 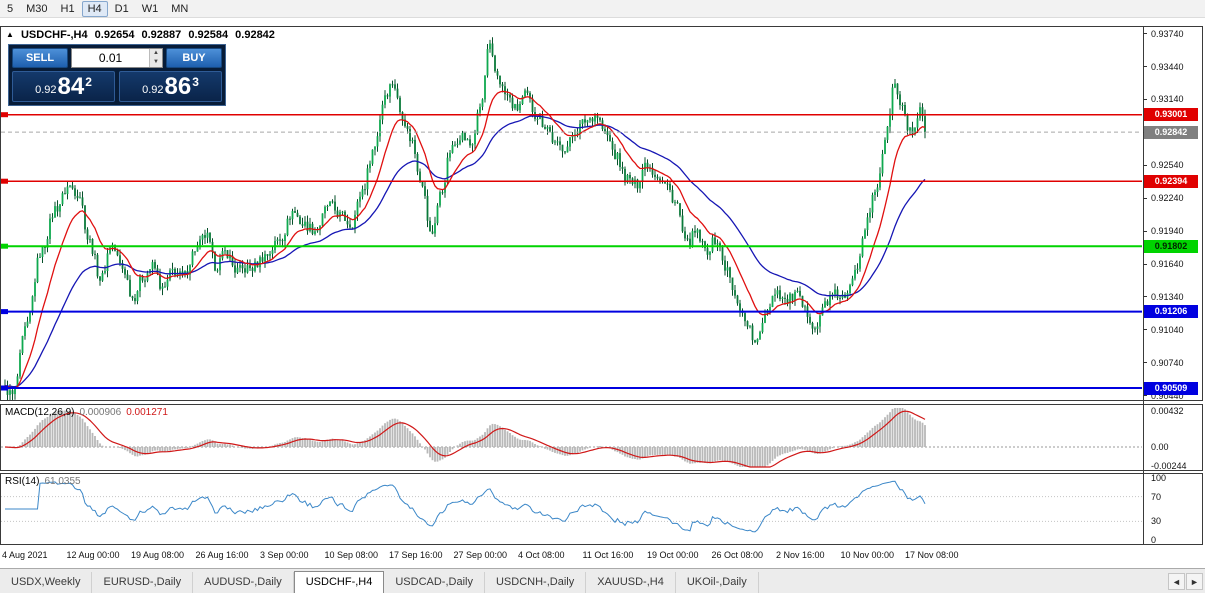 I want to click on buy-price-display: 0.92 86 3, so click(x=170, y=86).